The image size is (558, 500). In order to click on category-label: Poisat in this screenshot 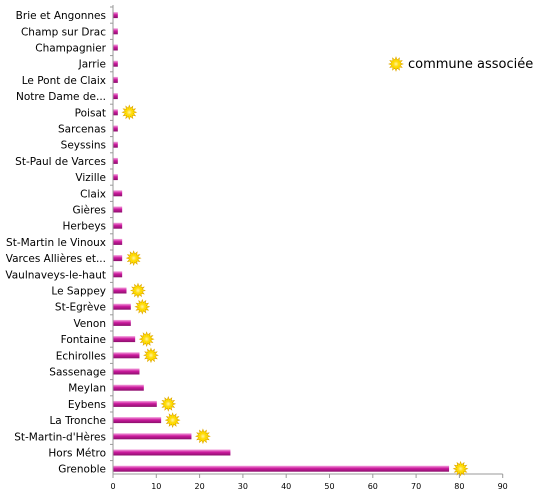, I will do `click(90, 113)`.